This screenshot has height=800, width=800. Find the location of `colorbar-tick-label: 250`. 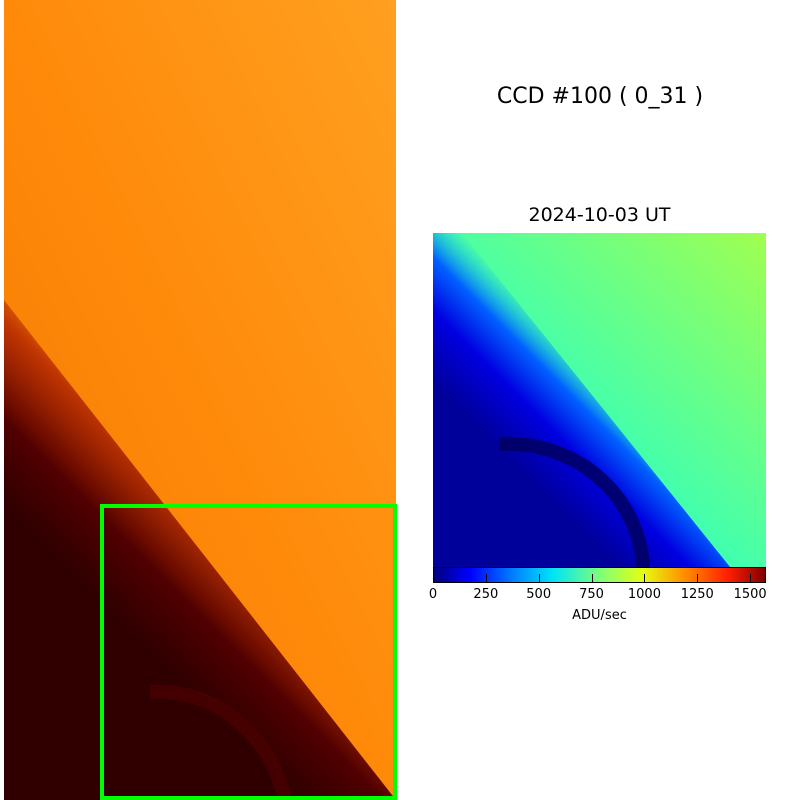

colorbar-tick-label: 250 is located at coordinates (486, 594).